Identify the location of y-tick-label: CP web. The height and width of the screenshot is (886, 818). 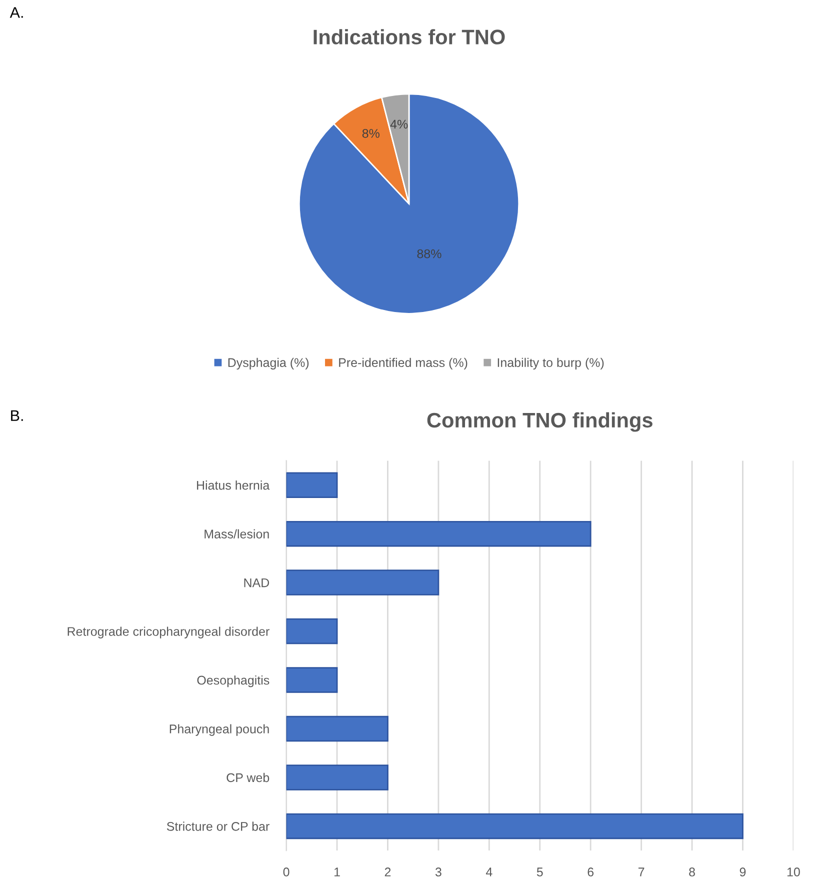
(248, 777).